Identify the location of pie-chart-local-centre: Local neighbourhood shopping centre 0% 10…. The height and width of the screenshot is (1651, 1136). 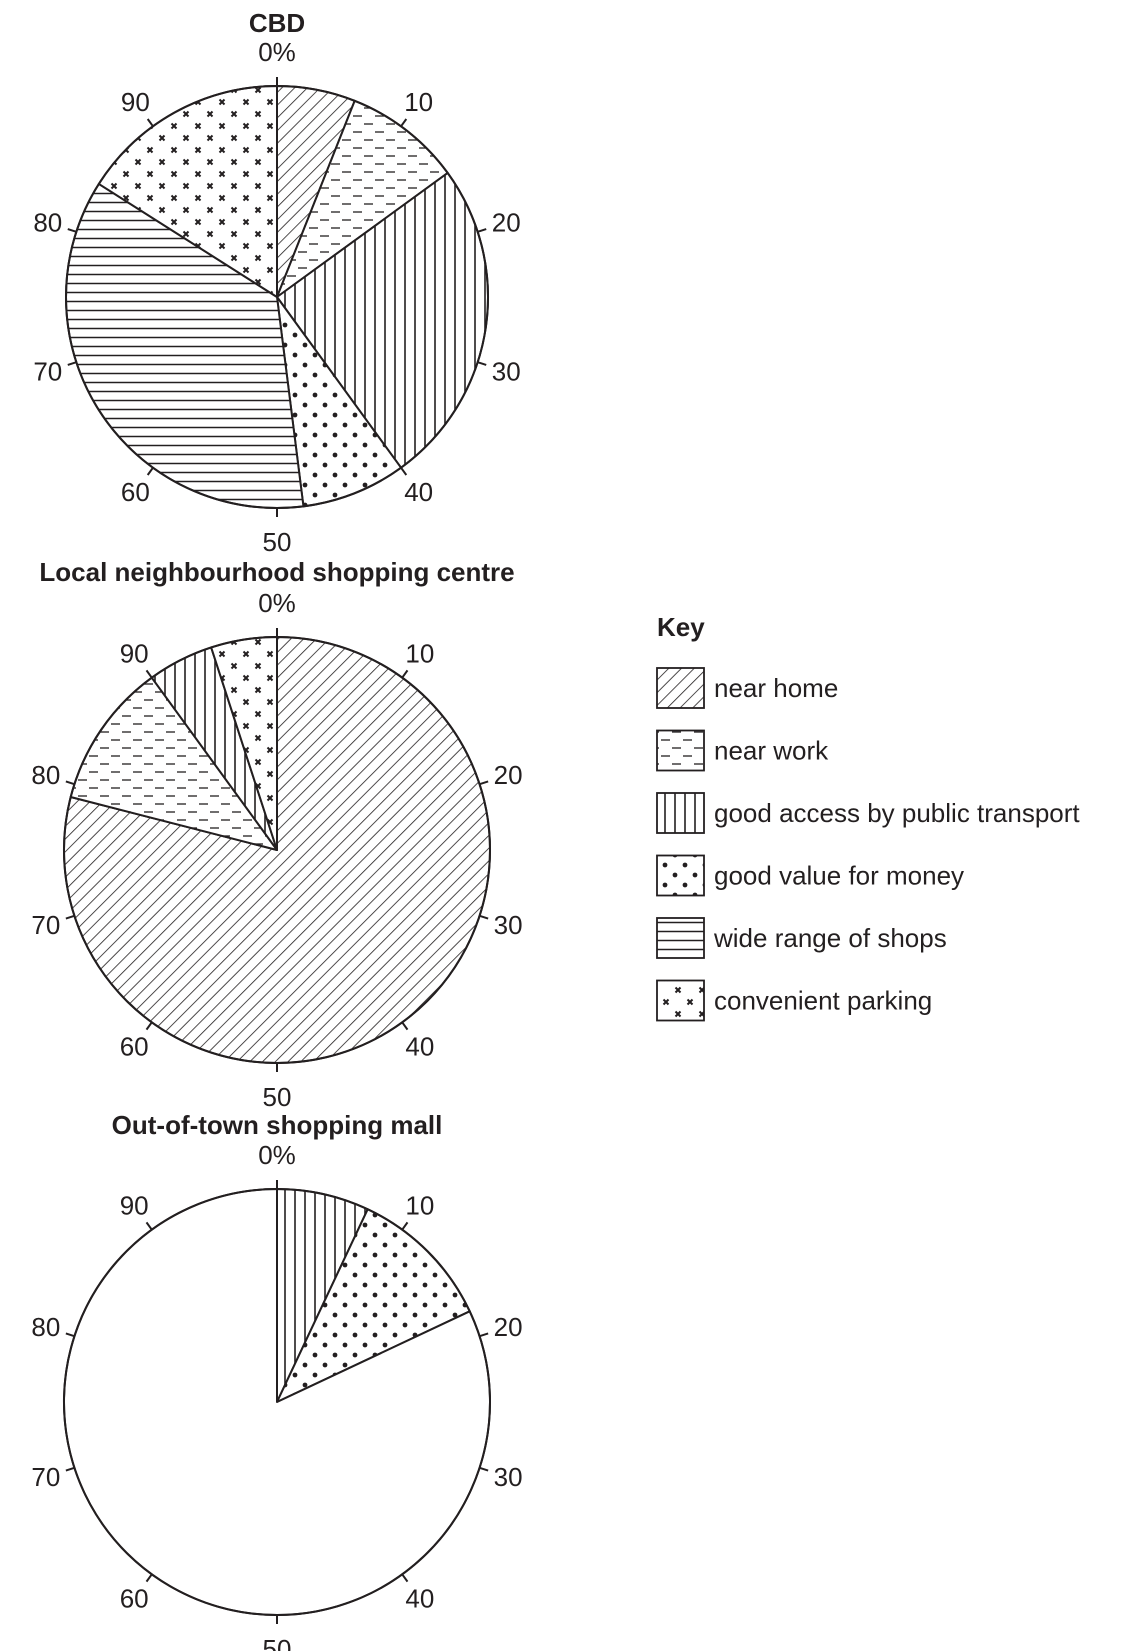
(276, 834).